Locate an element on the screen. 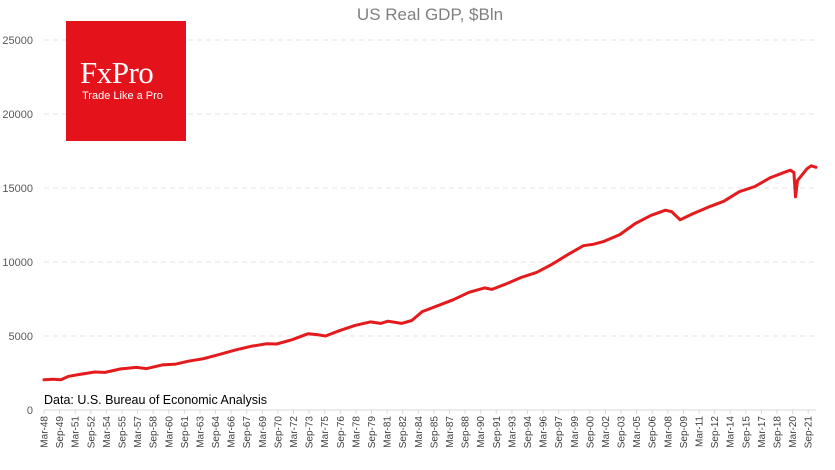 The width and height of the screenshot is (835, 470). x-tick-label: Sep-52 is located at coordinates (91, 432).